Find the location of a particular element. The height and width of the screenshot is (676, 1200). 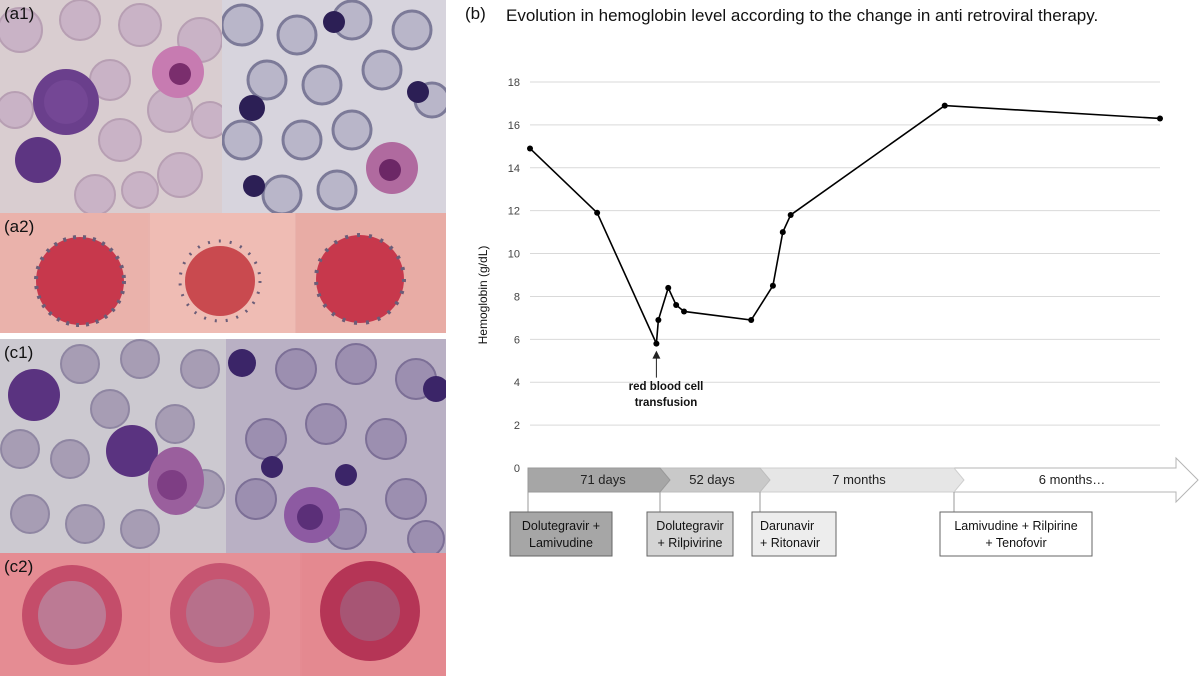

y-tick-label: 12 is located at coordinates (514, 212).